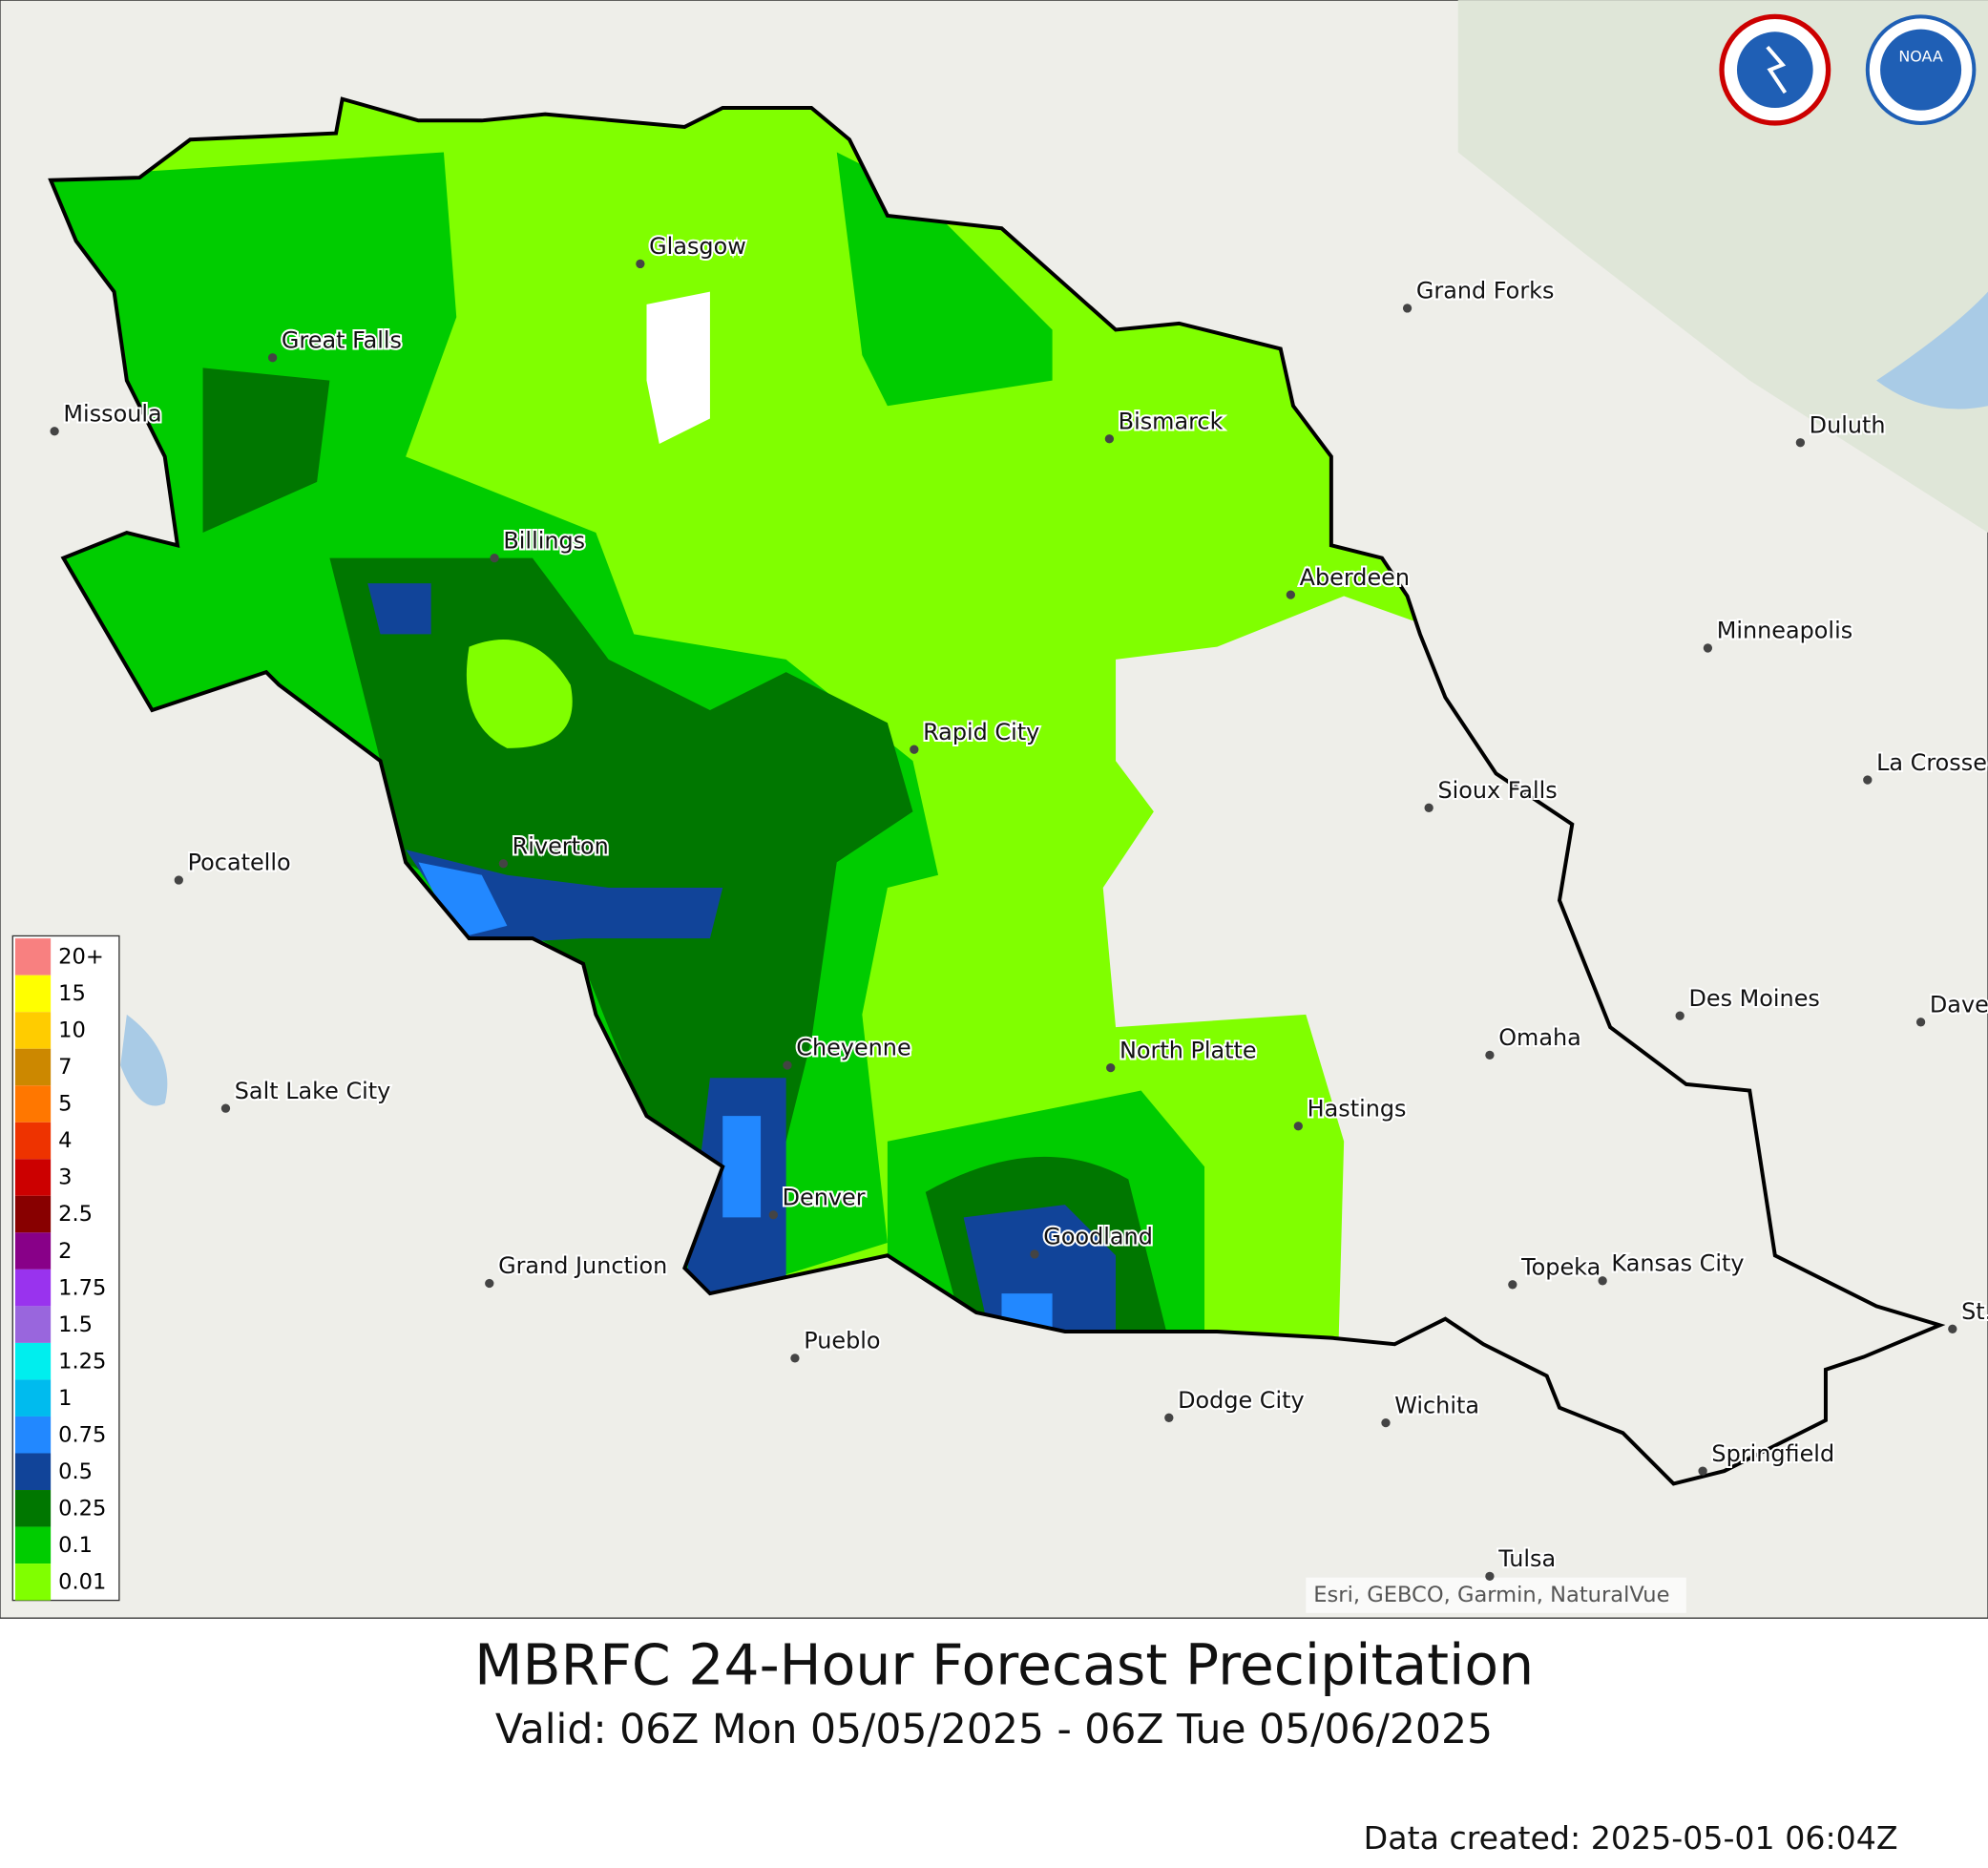 This screenshot has height=1868, width=1988. Describe the element at coordinates (1974, 1312) in the screenshot. I see `city-label: St. Louis` at that location.